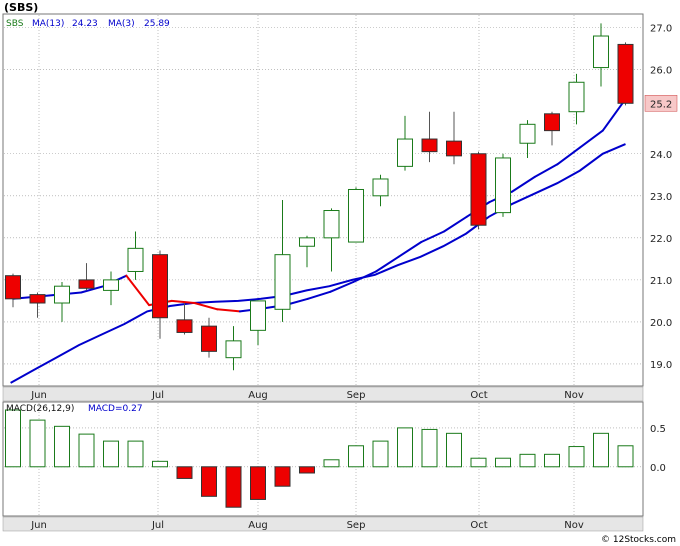 The height and width of the screenshot is (546, 680). What do you see at coordinates (661, 71) in the screenshot?
I see `price-tick-label: 26.0` at bounding box center [661, 71].